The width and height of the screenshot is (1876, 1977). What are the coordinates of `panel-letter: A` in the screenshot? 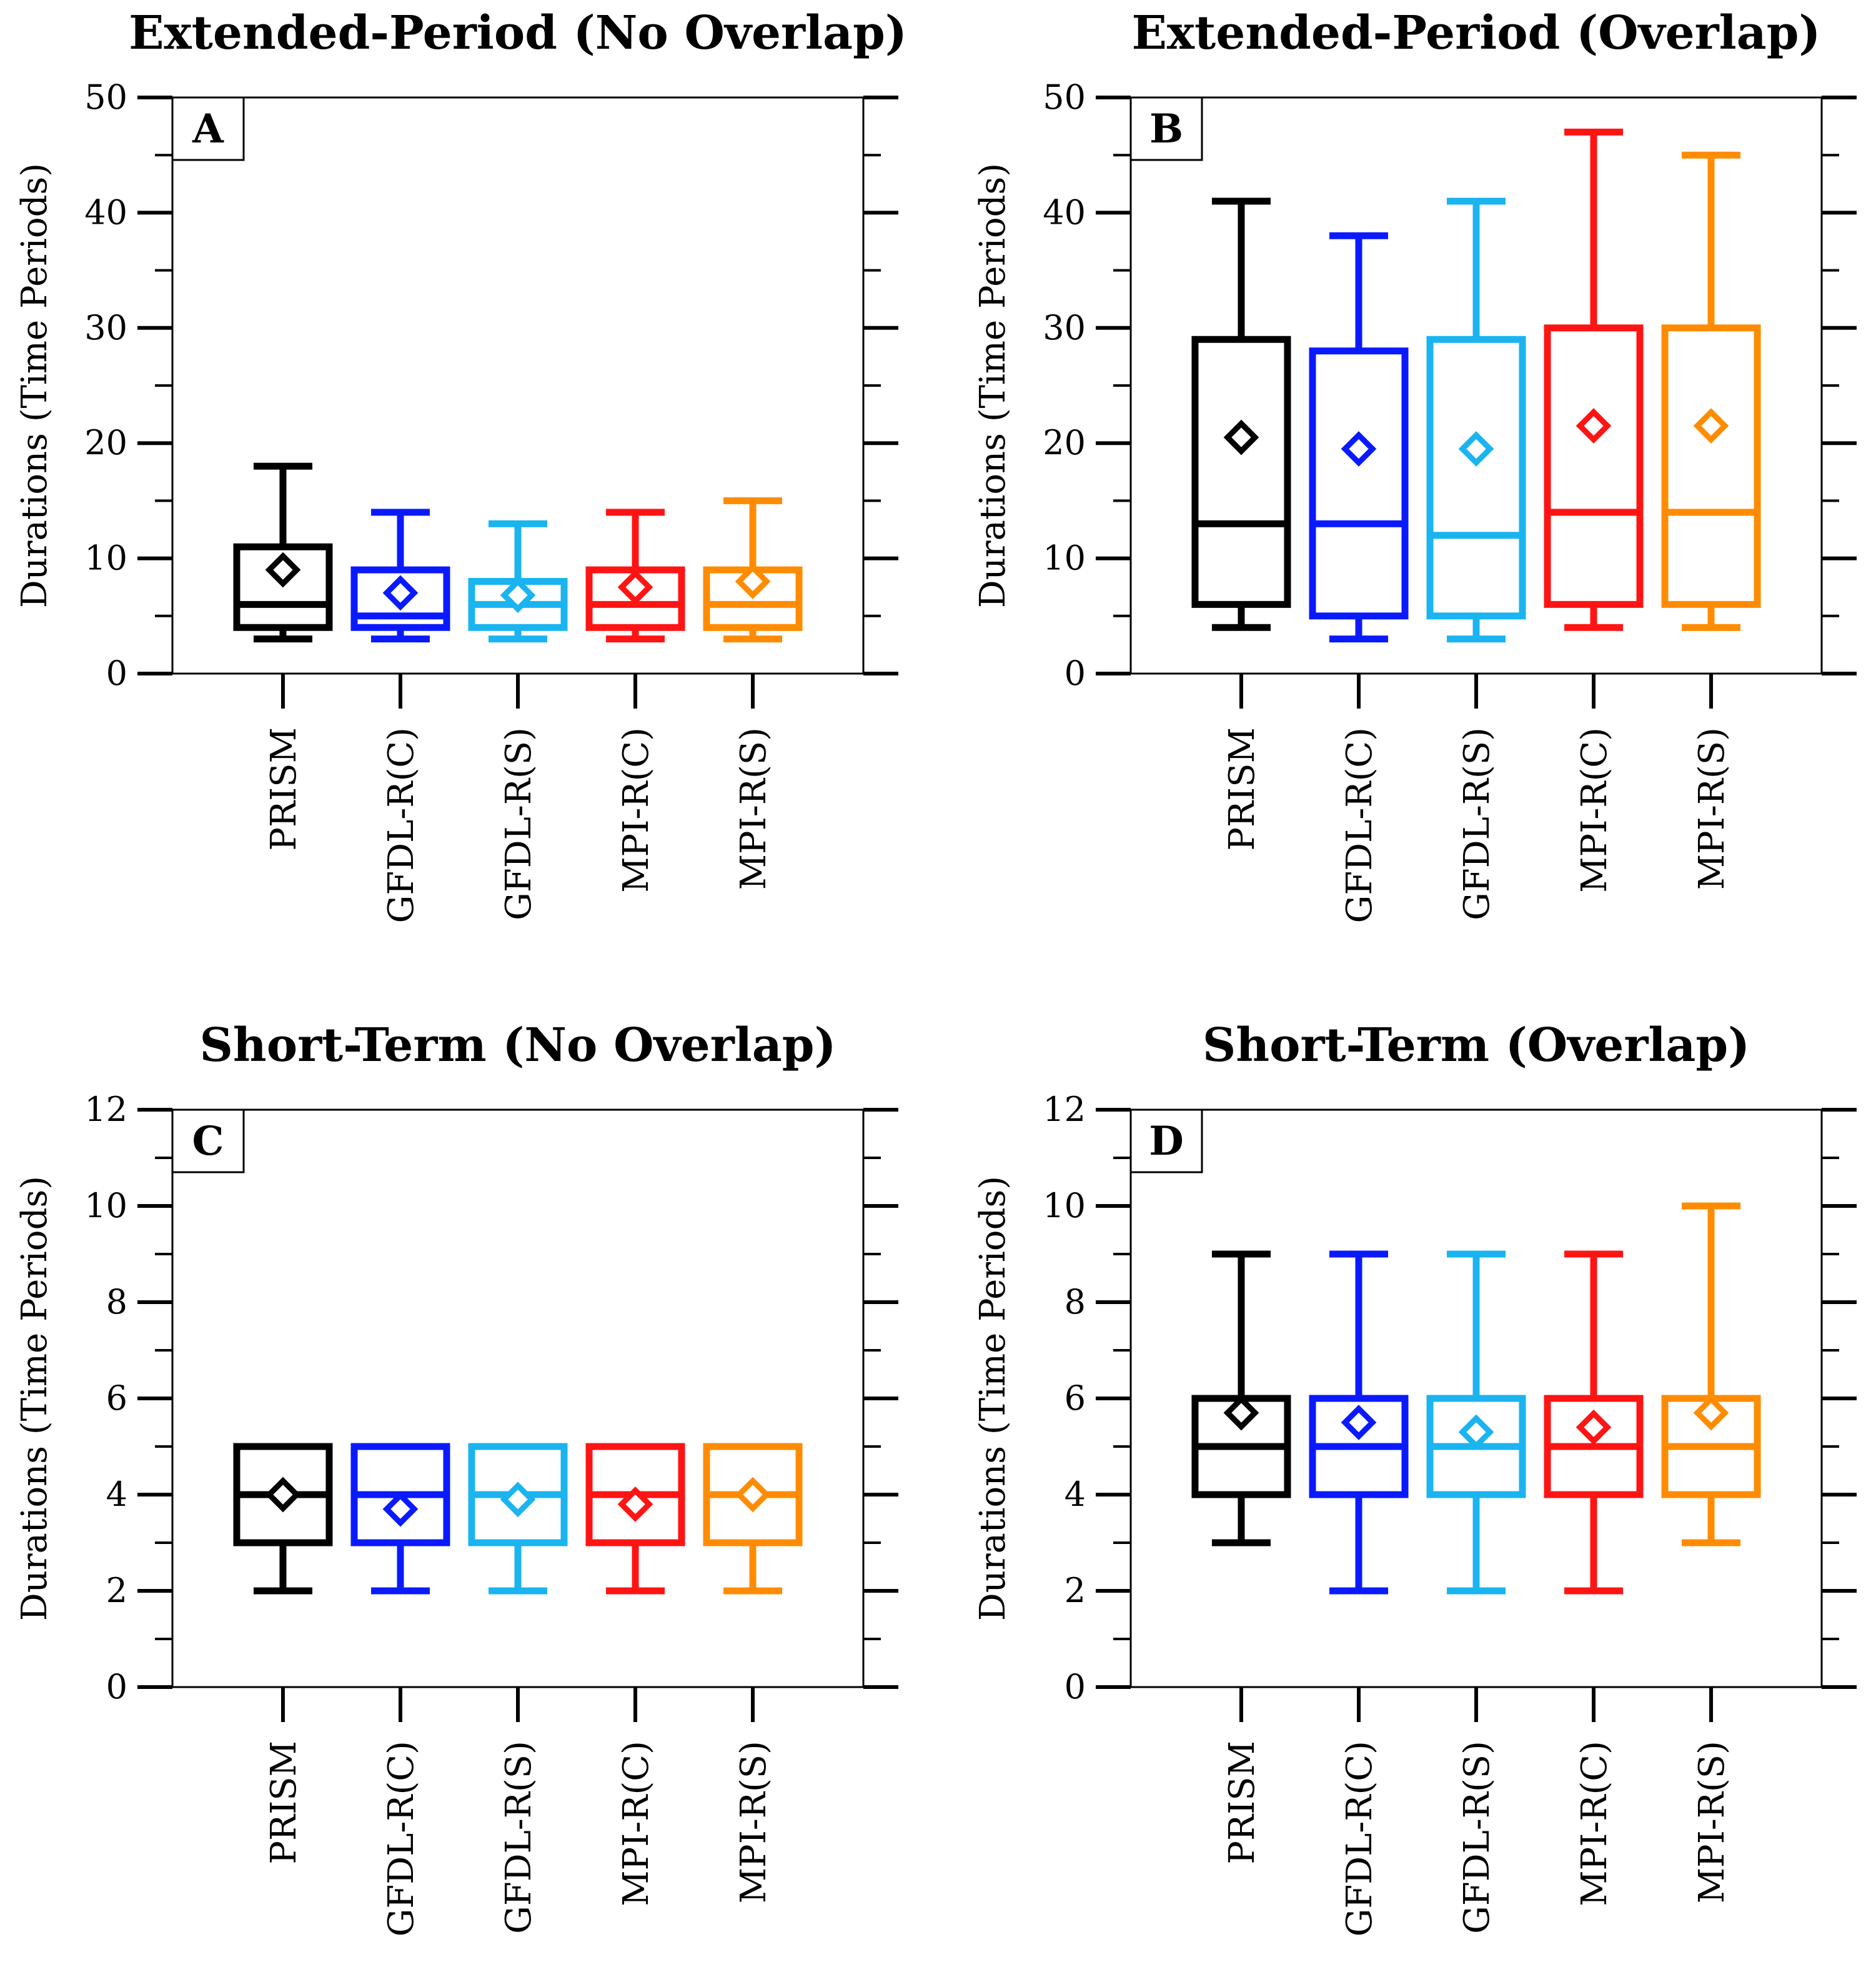 It's located at (208, 129).